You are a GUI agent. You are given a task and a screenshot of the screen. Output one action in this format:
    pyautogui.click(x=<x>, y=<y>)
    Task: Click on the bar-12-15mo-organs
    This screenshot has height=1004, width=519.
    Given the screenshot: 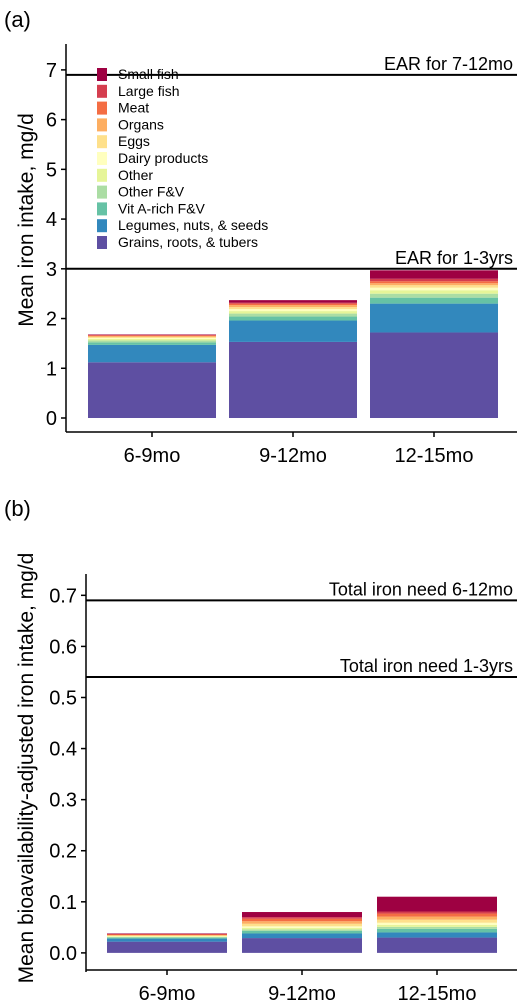 What is the action you would take?
    pyautogui.click(x=437, y=918)
    